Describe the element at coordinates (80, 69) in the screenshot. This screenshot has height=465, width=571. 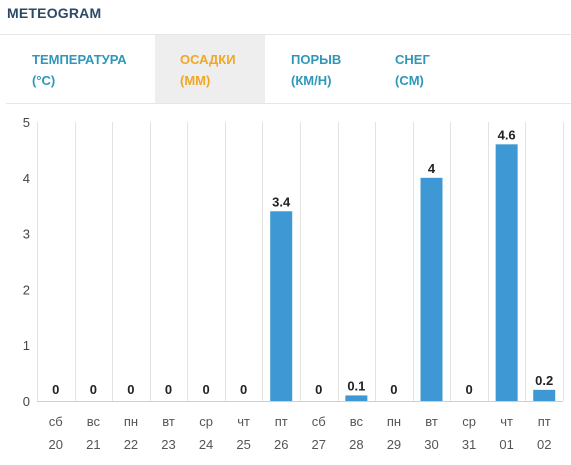
I see `tab-temperature: ТЕМПЕРАТУРА (°C)` at that location.